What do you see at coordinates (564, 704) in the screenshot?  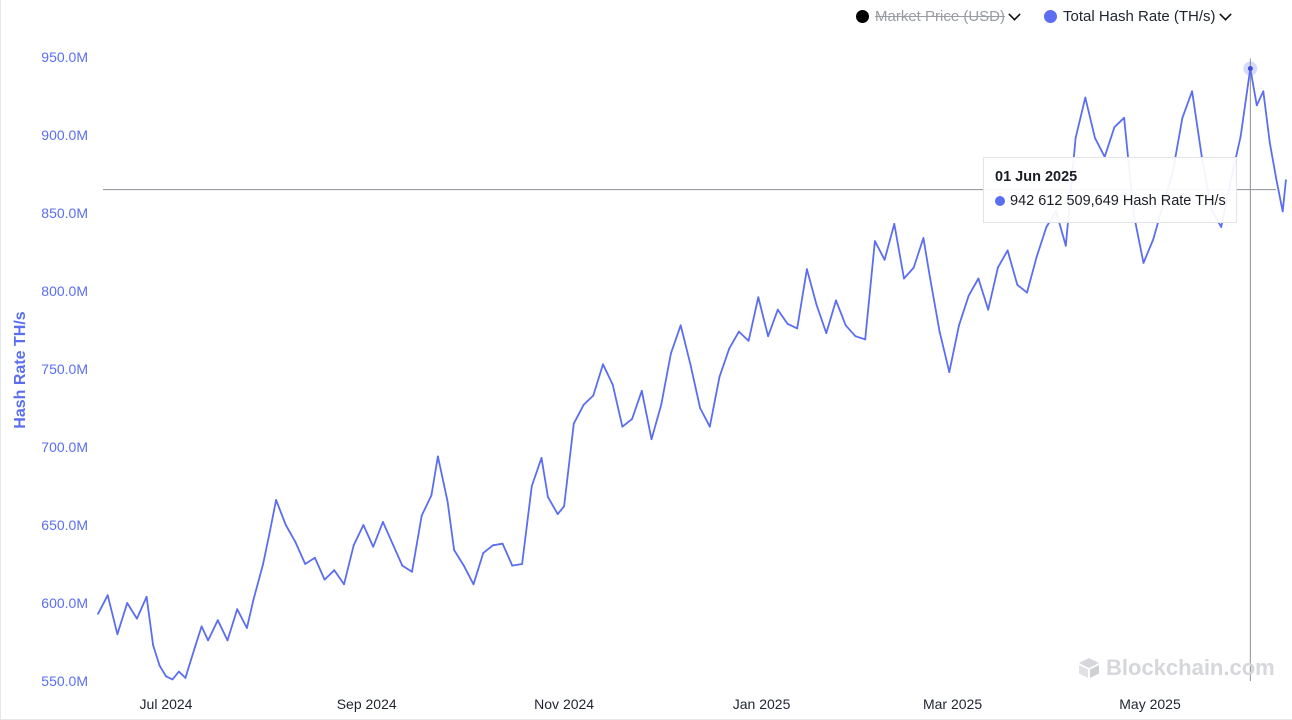 I see `x-tick-label: Nov 2024` at bounding box center [564, 704].